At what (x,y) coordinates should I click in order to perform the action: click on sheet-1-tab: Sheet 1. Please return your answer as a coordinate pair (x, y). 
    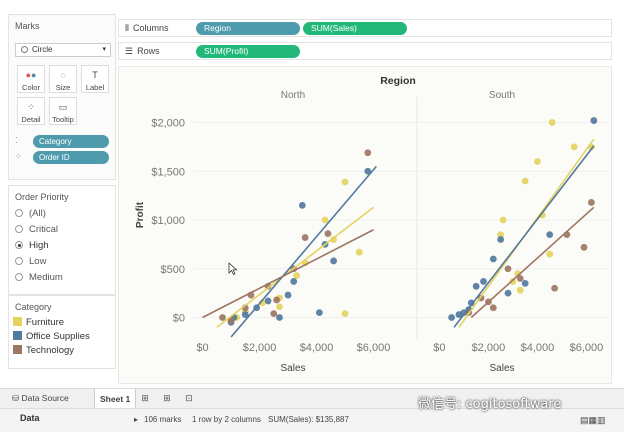
    Looking at the image, I should click on (115, 399).